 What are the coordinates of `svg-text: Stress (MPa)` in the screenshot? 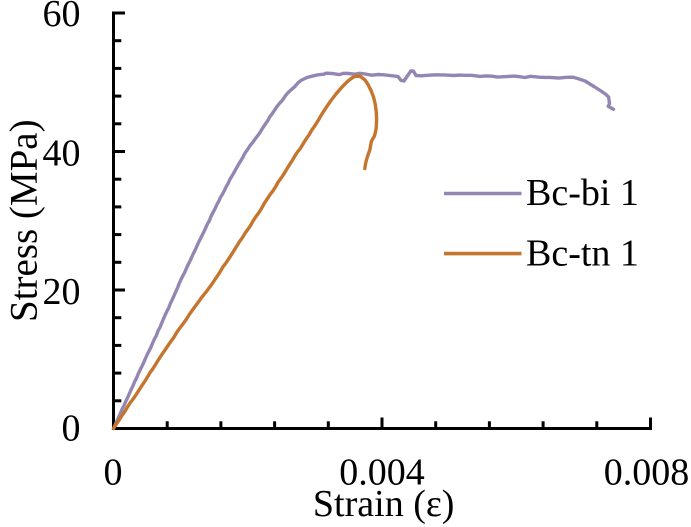 It's located at (24, 220).